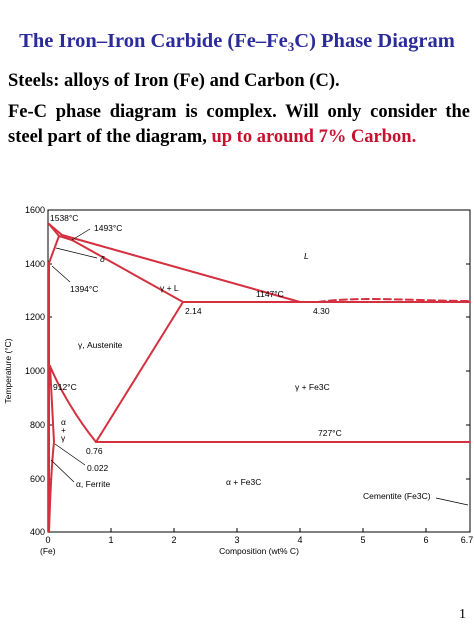 The image size is (474, 631). Describe the element at coordinates (270, 294) in the screenshot. I see `label-1147: 1147°C` at that location.